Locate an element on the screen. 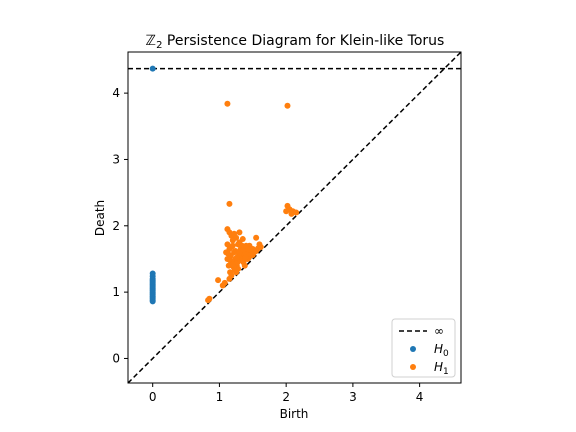 The image size is (576, 432). legend-h1-marker is located at coordinates (413, 367).